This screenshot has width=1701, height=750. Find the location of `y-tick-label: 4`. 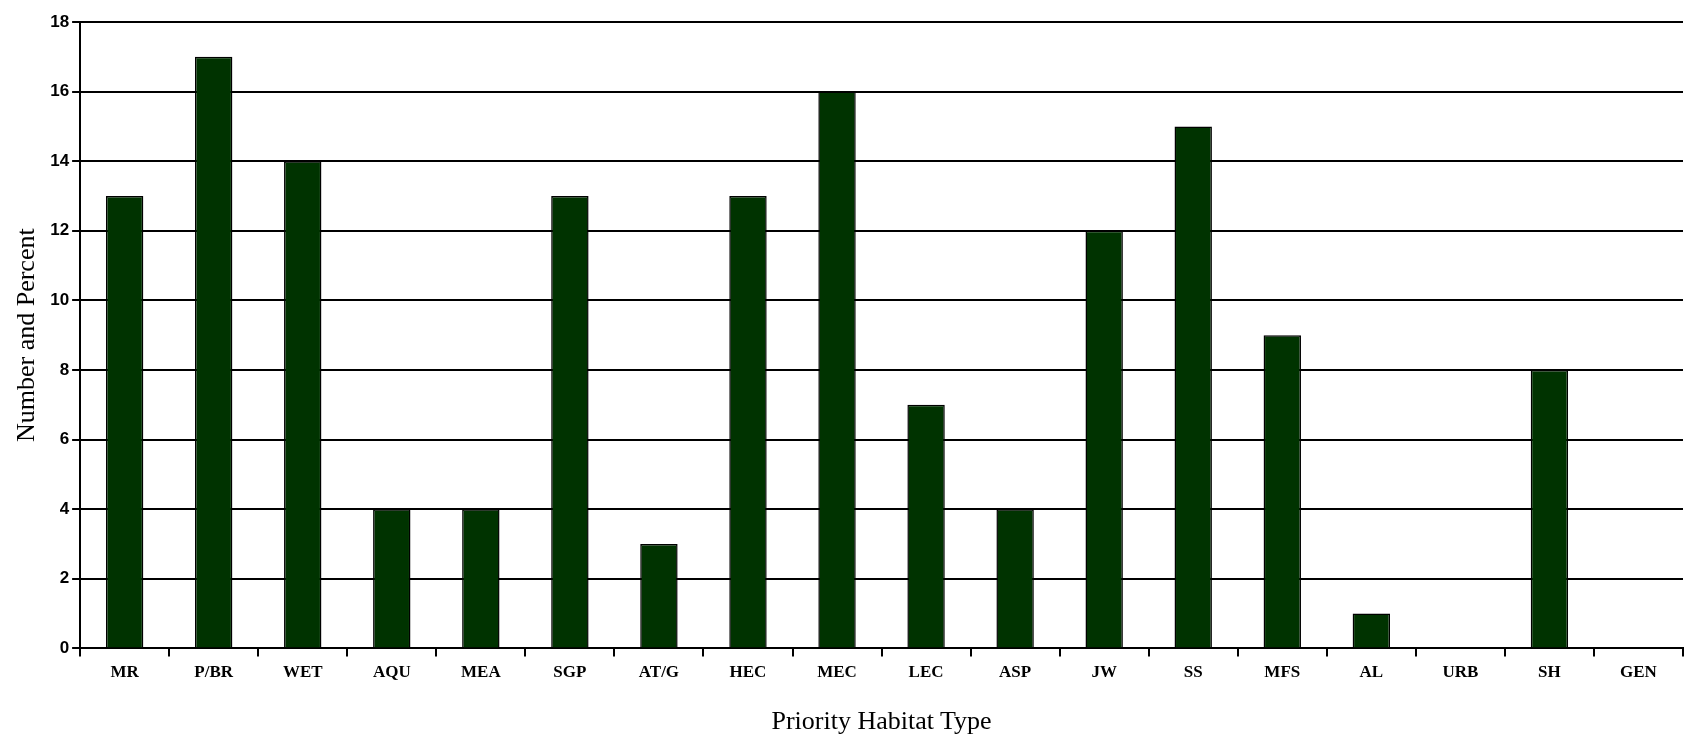

y-tick-label: 4 is located at coordinates (64, 508).